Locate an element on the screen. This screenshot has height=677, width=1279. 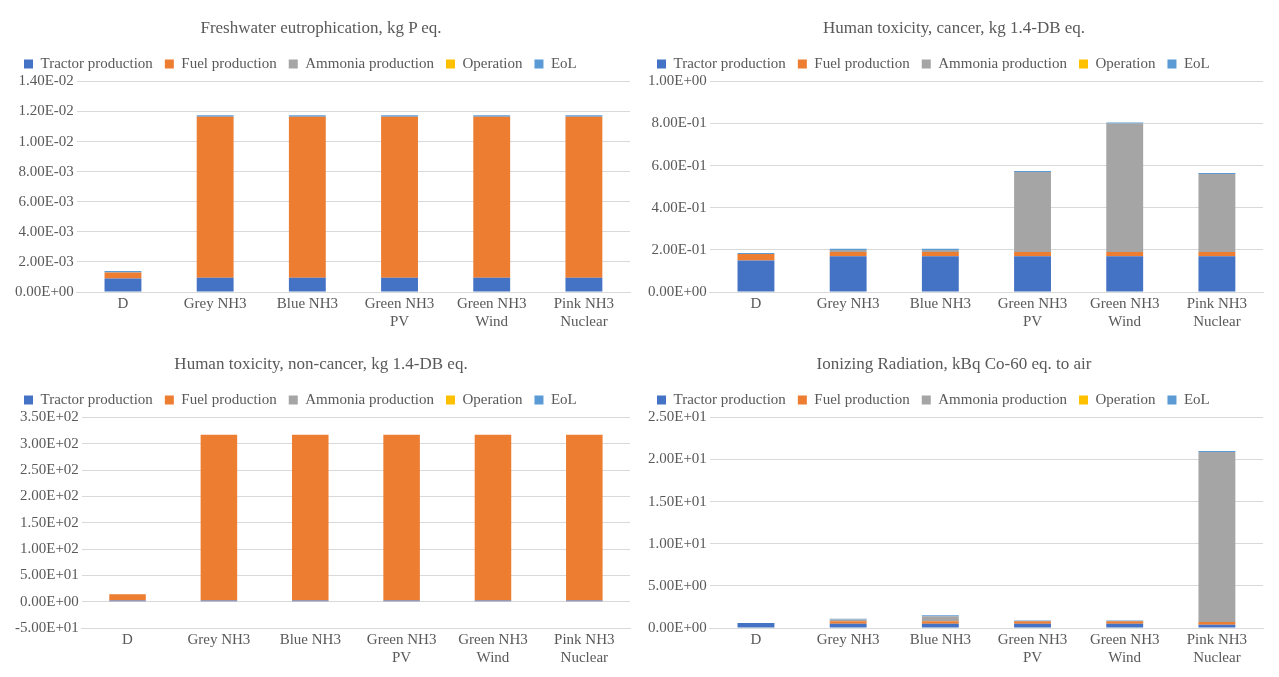
y-tick-label: 1.00E-02 is located at coordinates (46, 140).